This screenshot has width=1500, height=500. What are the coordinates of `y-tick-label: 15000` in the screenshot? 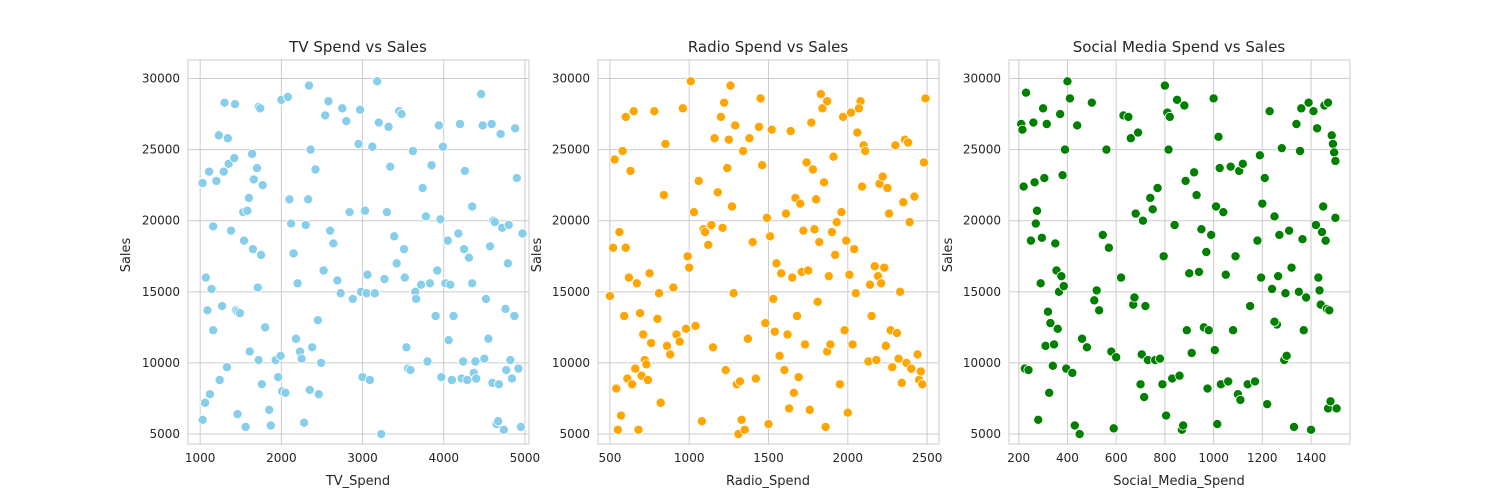 It's located at (571, 292).